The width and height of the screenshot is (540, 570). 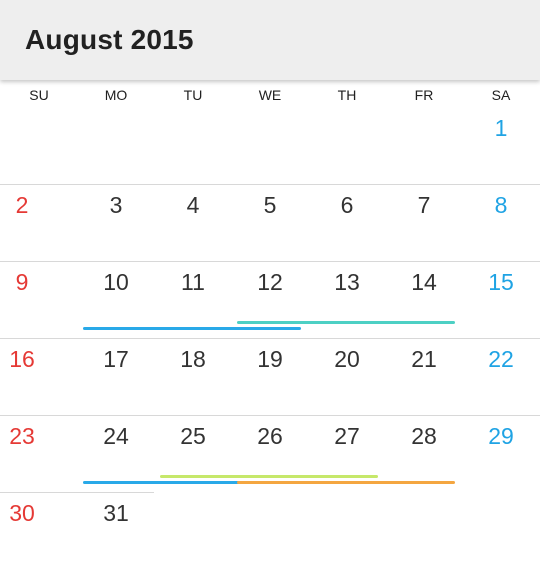 I want to click on day-cell-26: 26, so click(x=270, y=454).